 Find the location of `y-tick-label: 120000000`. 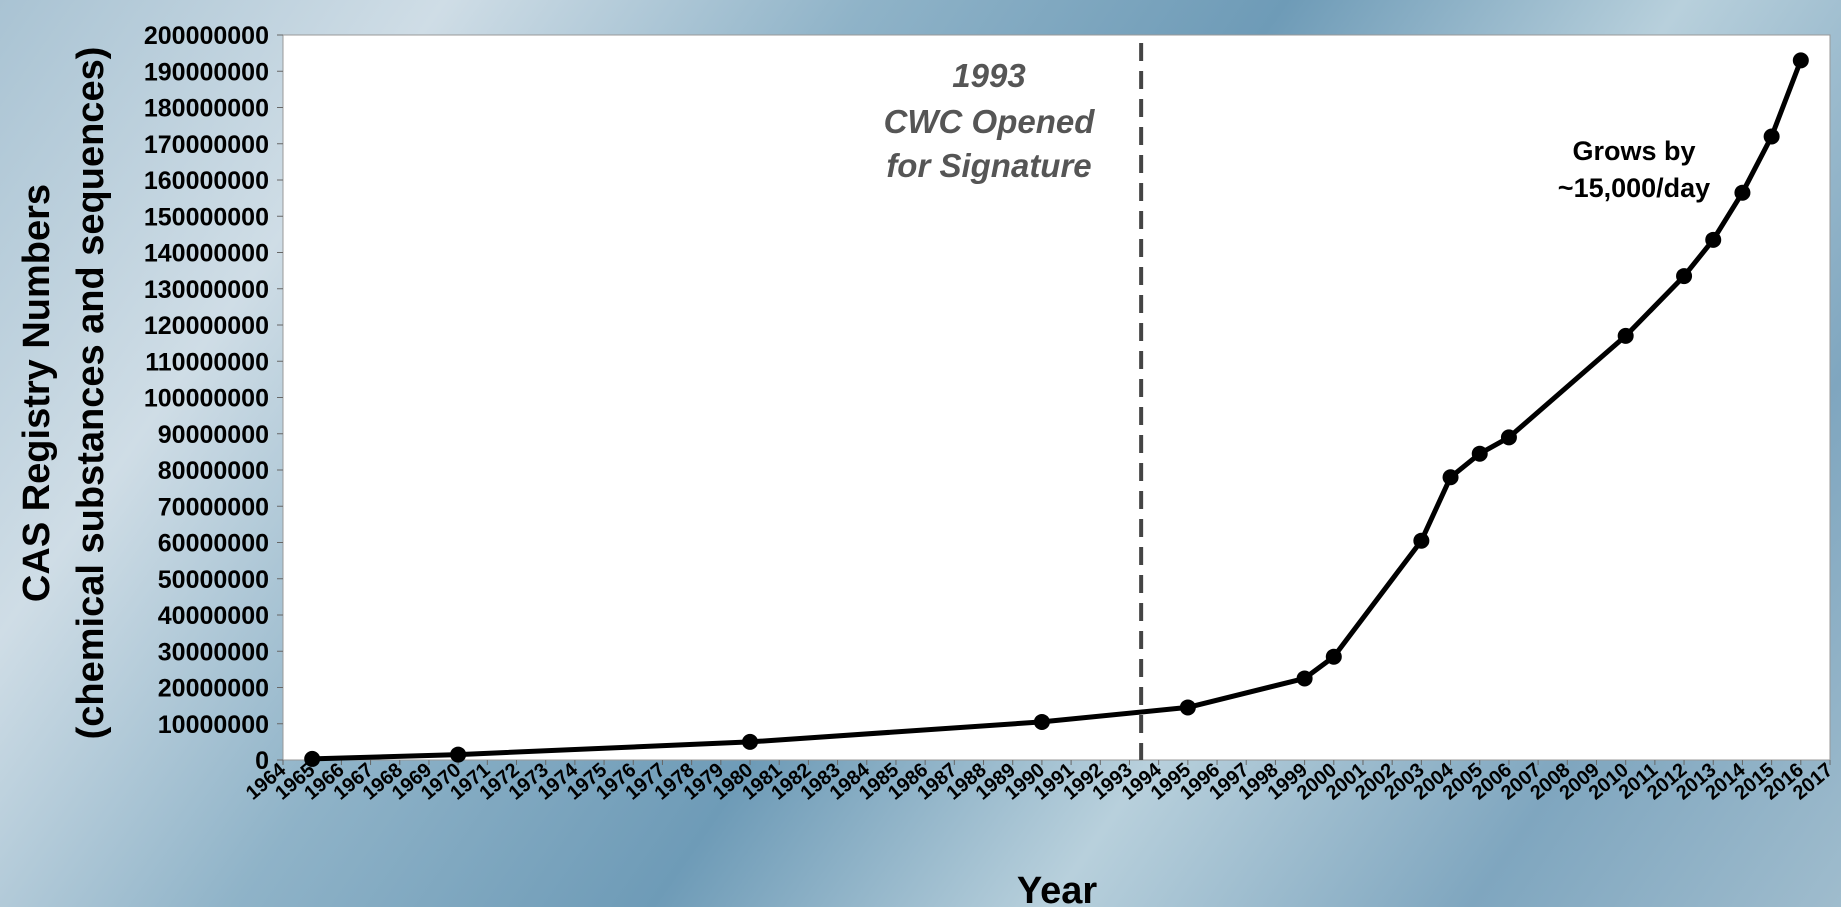

y-tick-label: 120000000 is located at coordinates (206, 326).